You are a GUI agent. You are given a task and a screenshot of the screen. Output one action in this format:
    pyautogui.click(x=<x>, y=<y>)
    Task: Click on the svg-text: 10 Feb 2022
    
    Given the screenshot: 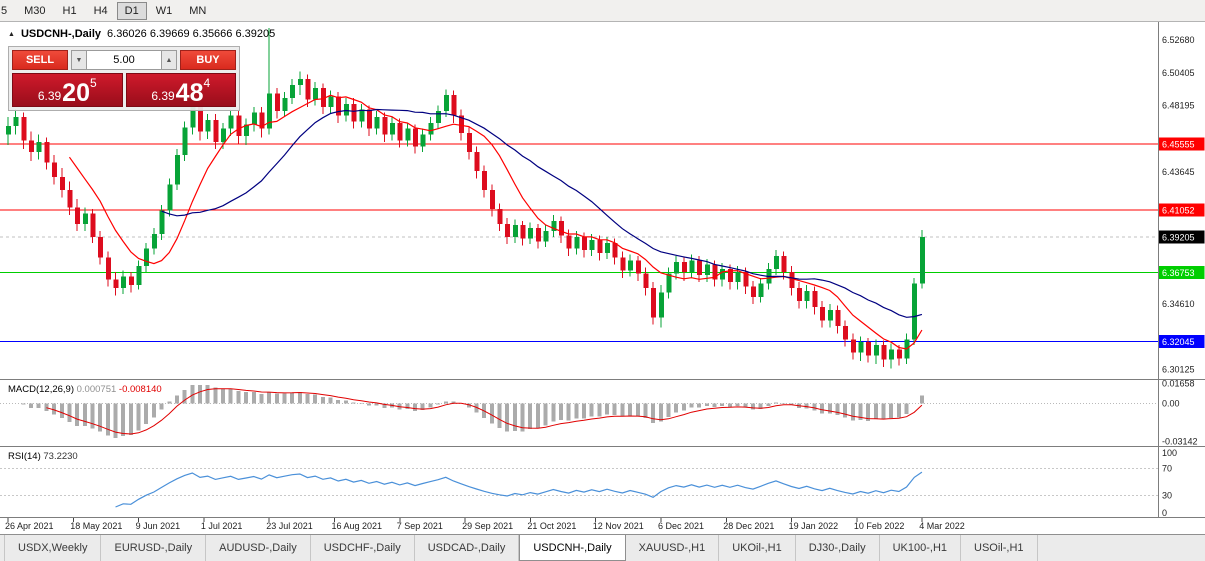 What is the action you would take?
    pyautogui.click(x=879, y=526)
    